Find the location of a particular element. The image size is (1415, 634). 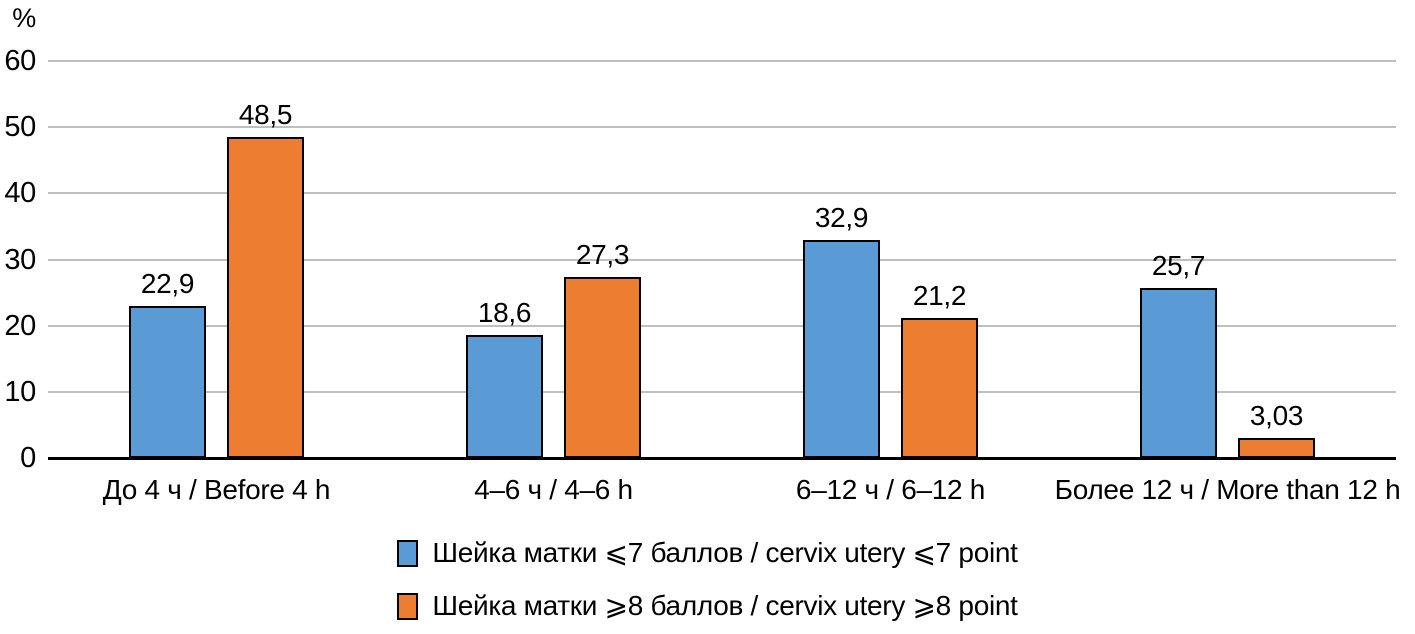

bar-value-label: 48,5 is located at coordinates (265, 115).